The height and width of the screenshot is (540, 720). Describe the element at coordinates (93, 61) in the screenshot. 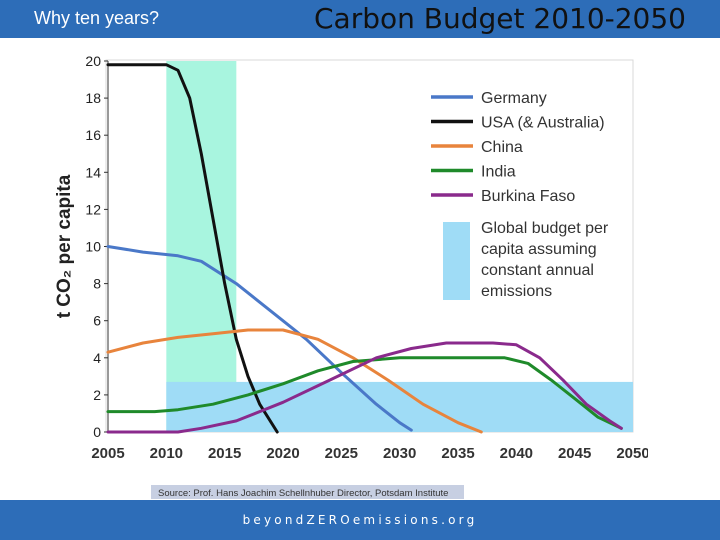

I see `y-tick-label: 20` at that location.